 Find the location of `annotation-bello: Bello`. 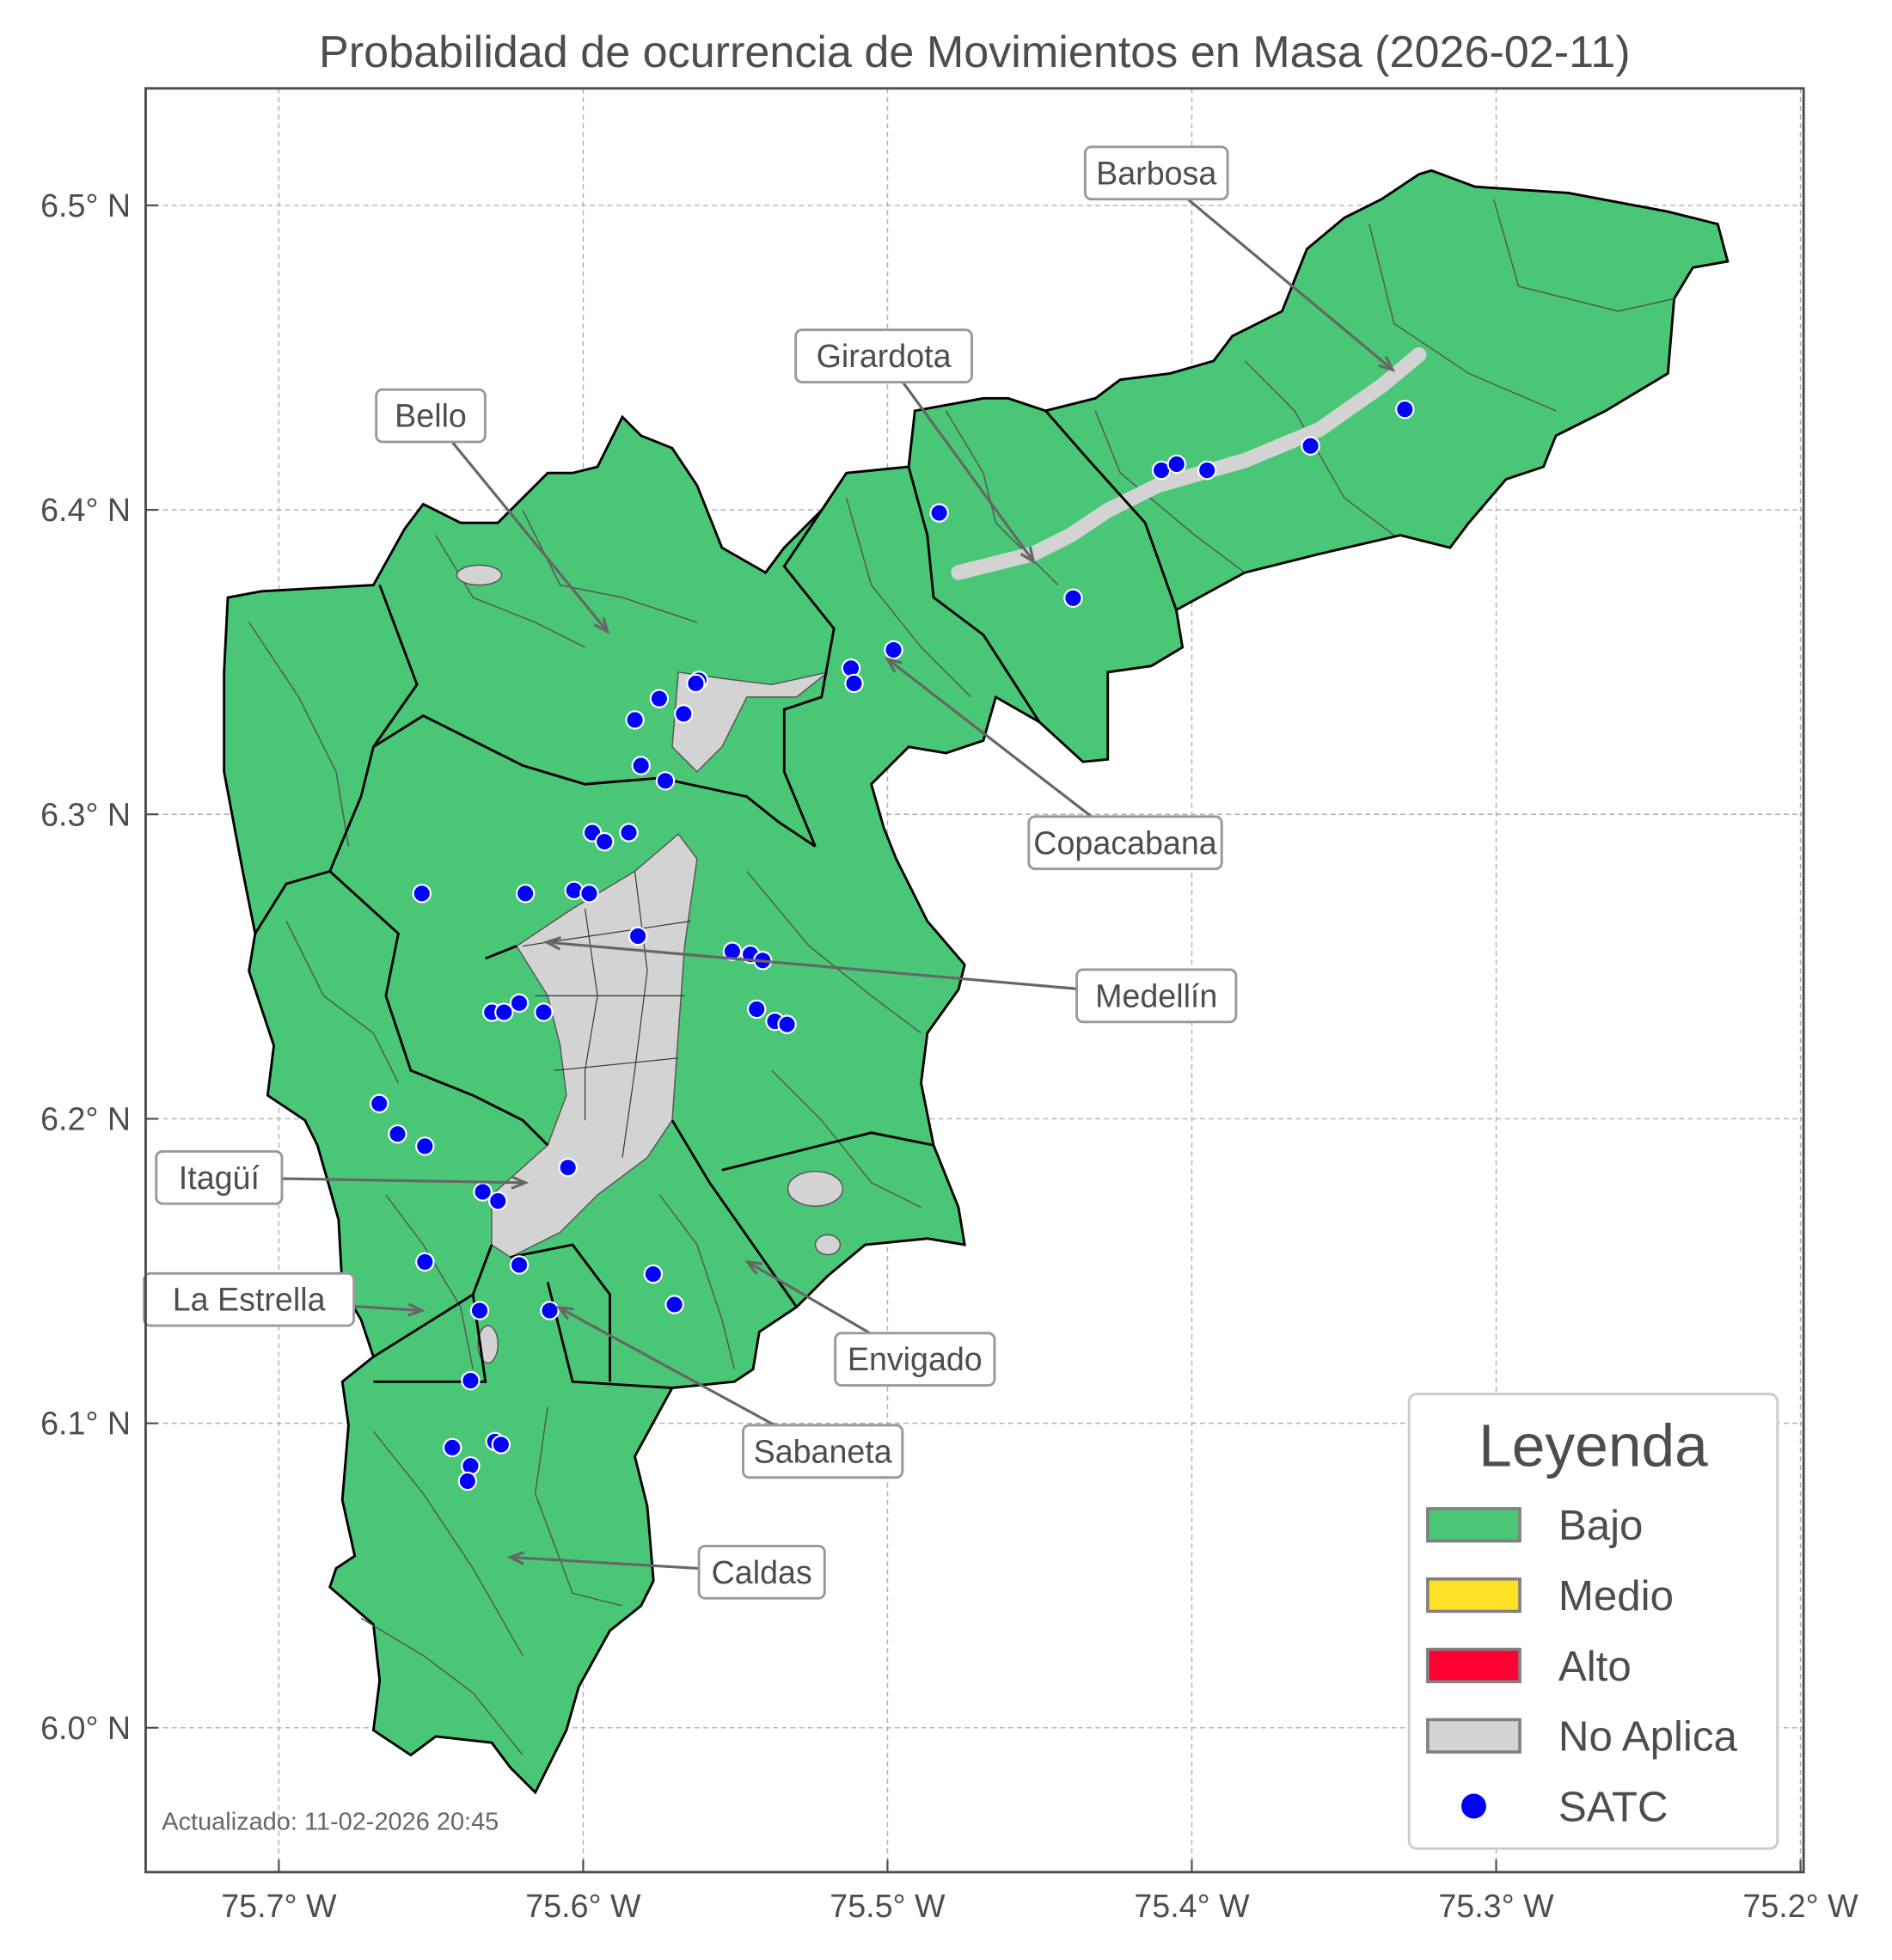

annotation-bello: Bello is located at coordinates (492, 511).